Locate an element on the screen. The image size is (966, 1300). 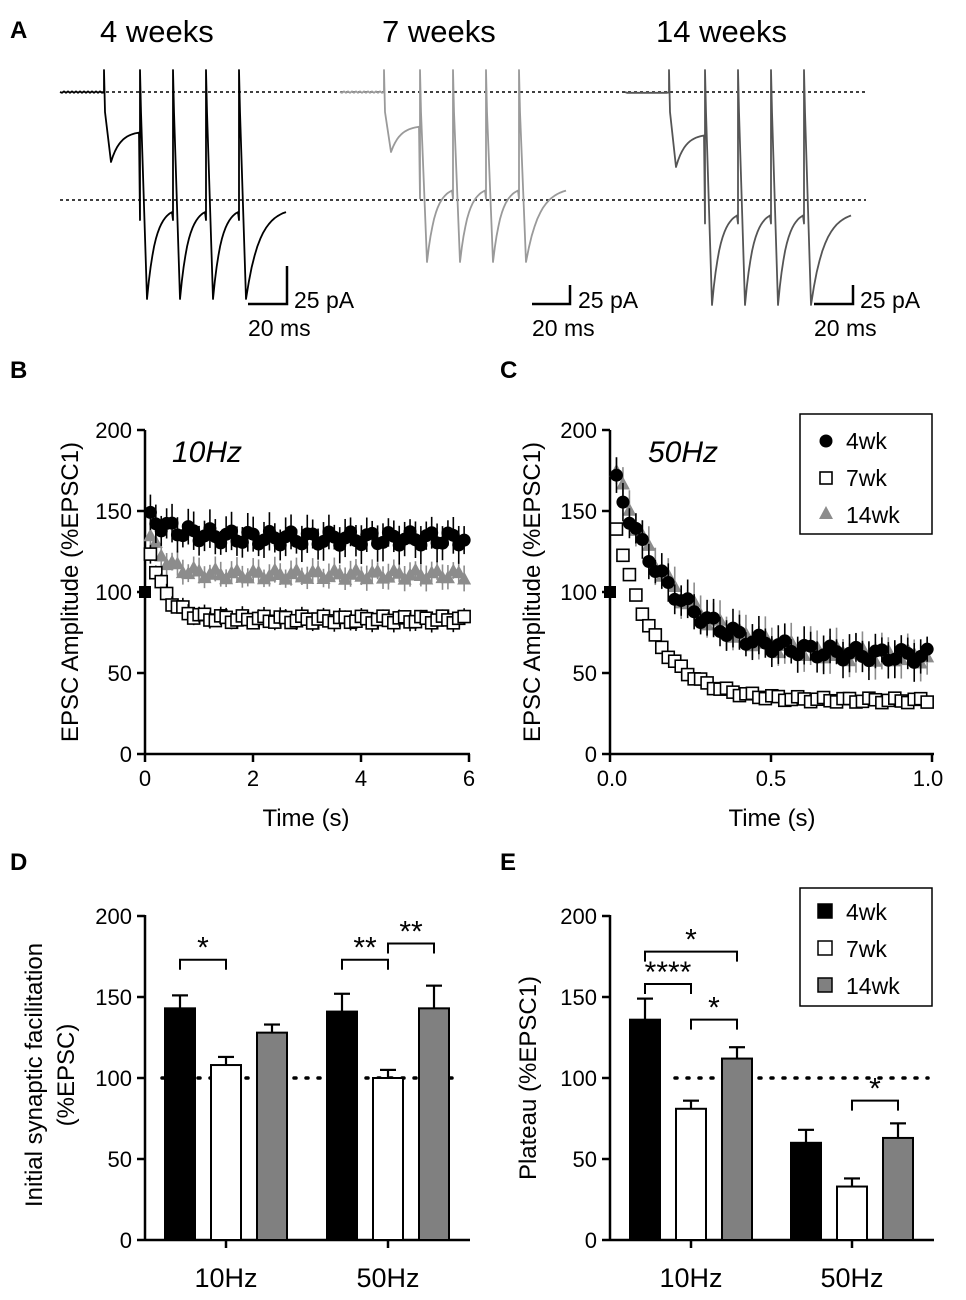
legend-marker-4wk is located at coordinates (826, 441).